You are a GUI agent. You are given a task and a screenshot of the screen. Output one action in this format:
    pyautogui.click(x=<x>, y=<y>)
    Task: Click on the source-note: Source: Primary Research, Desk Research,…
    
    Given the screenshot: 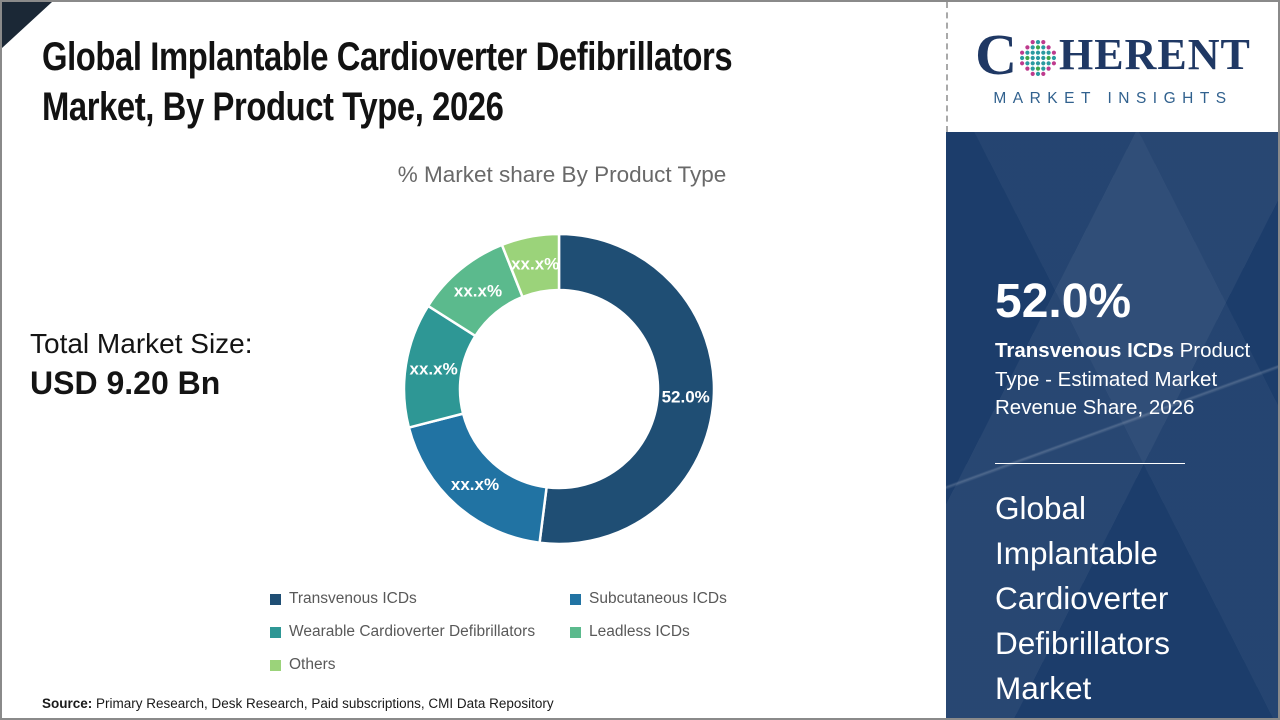 What is the action you would take?
    pyautogui.click(x=298, y=703)
    